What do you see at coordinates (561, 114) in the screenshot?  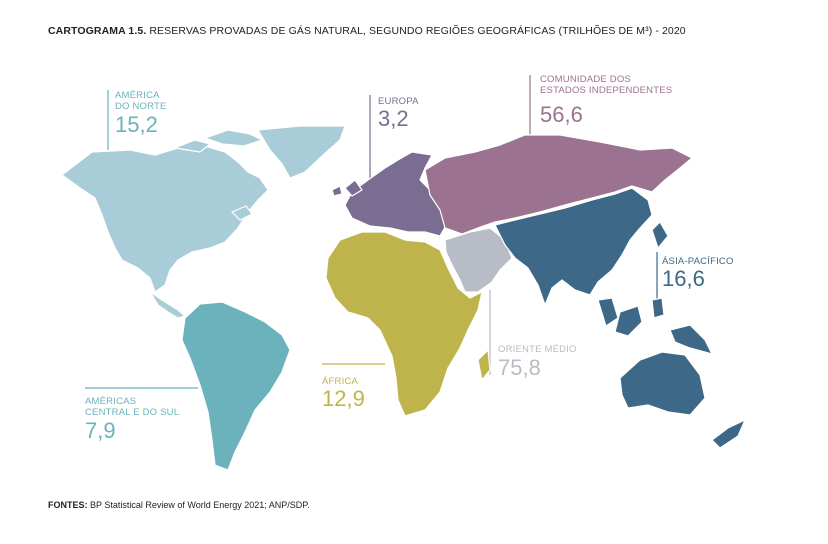 I see `cis-value: 56,6` at bounding box center [561, 114].